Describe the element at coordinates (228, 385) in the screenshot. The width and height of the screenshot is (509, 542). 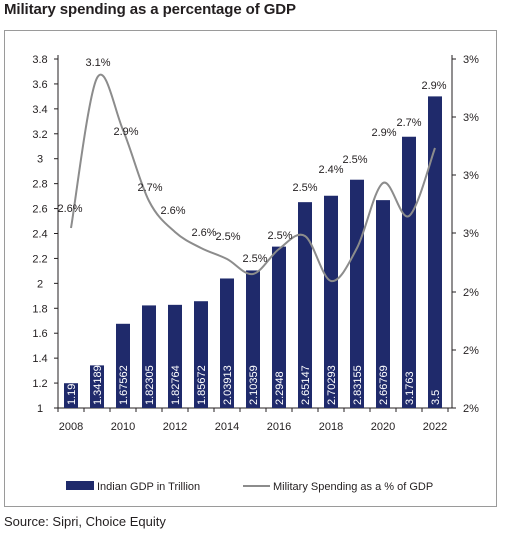
I see `gdp-bar-label: 2.03913` at that location.